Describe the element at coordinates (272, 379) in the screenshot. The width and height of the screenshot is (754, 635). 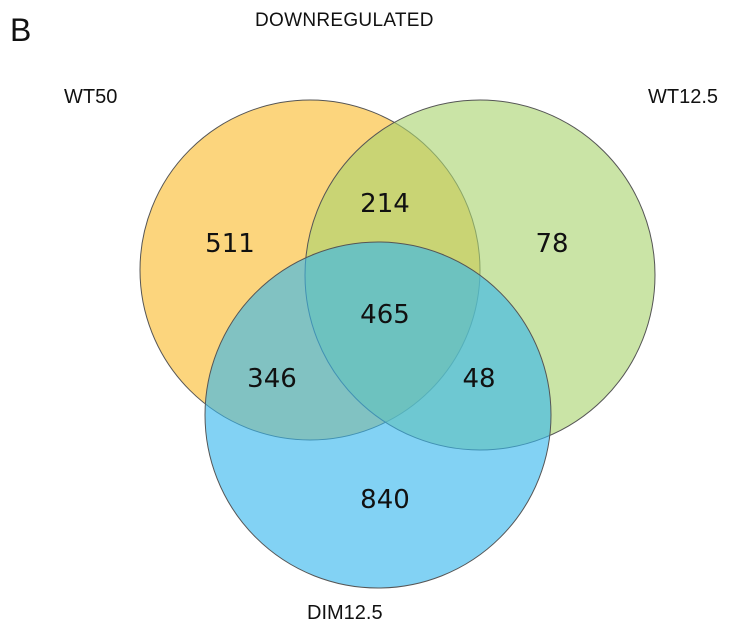
I see `count-wt50-dim125: 346` at that location.